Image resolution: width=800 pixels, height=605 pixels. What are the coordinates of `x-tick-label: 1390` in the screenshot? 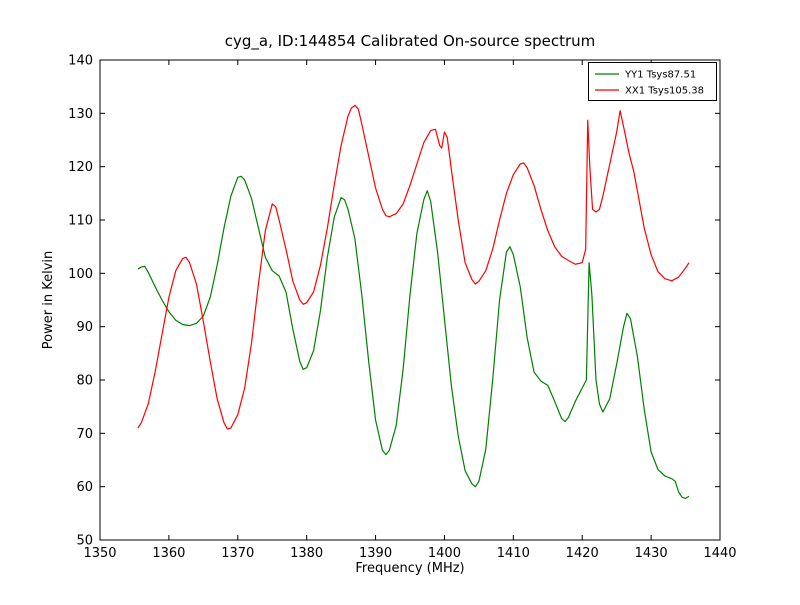 It's located at (375, 553).